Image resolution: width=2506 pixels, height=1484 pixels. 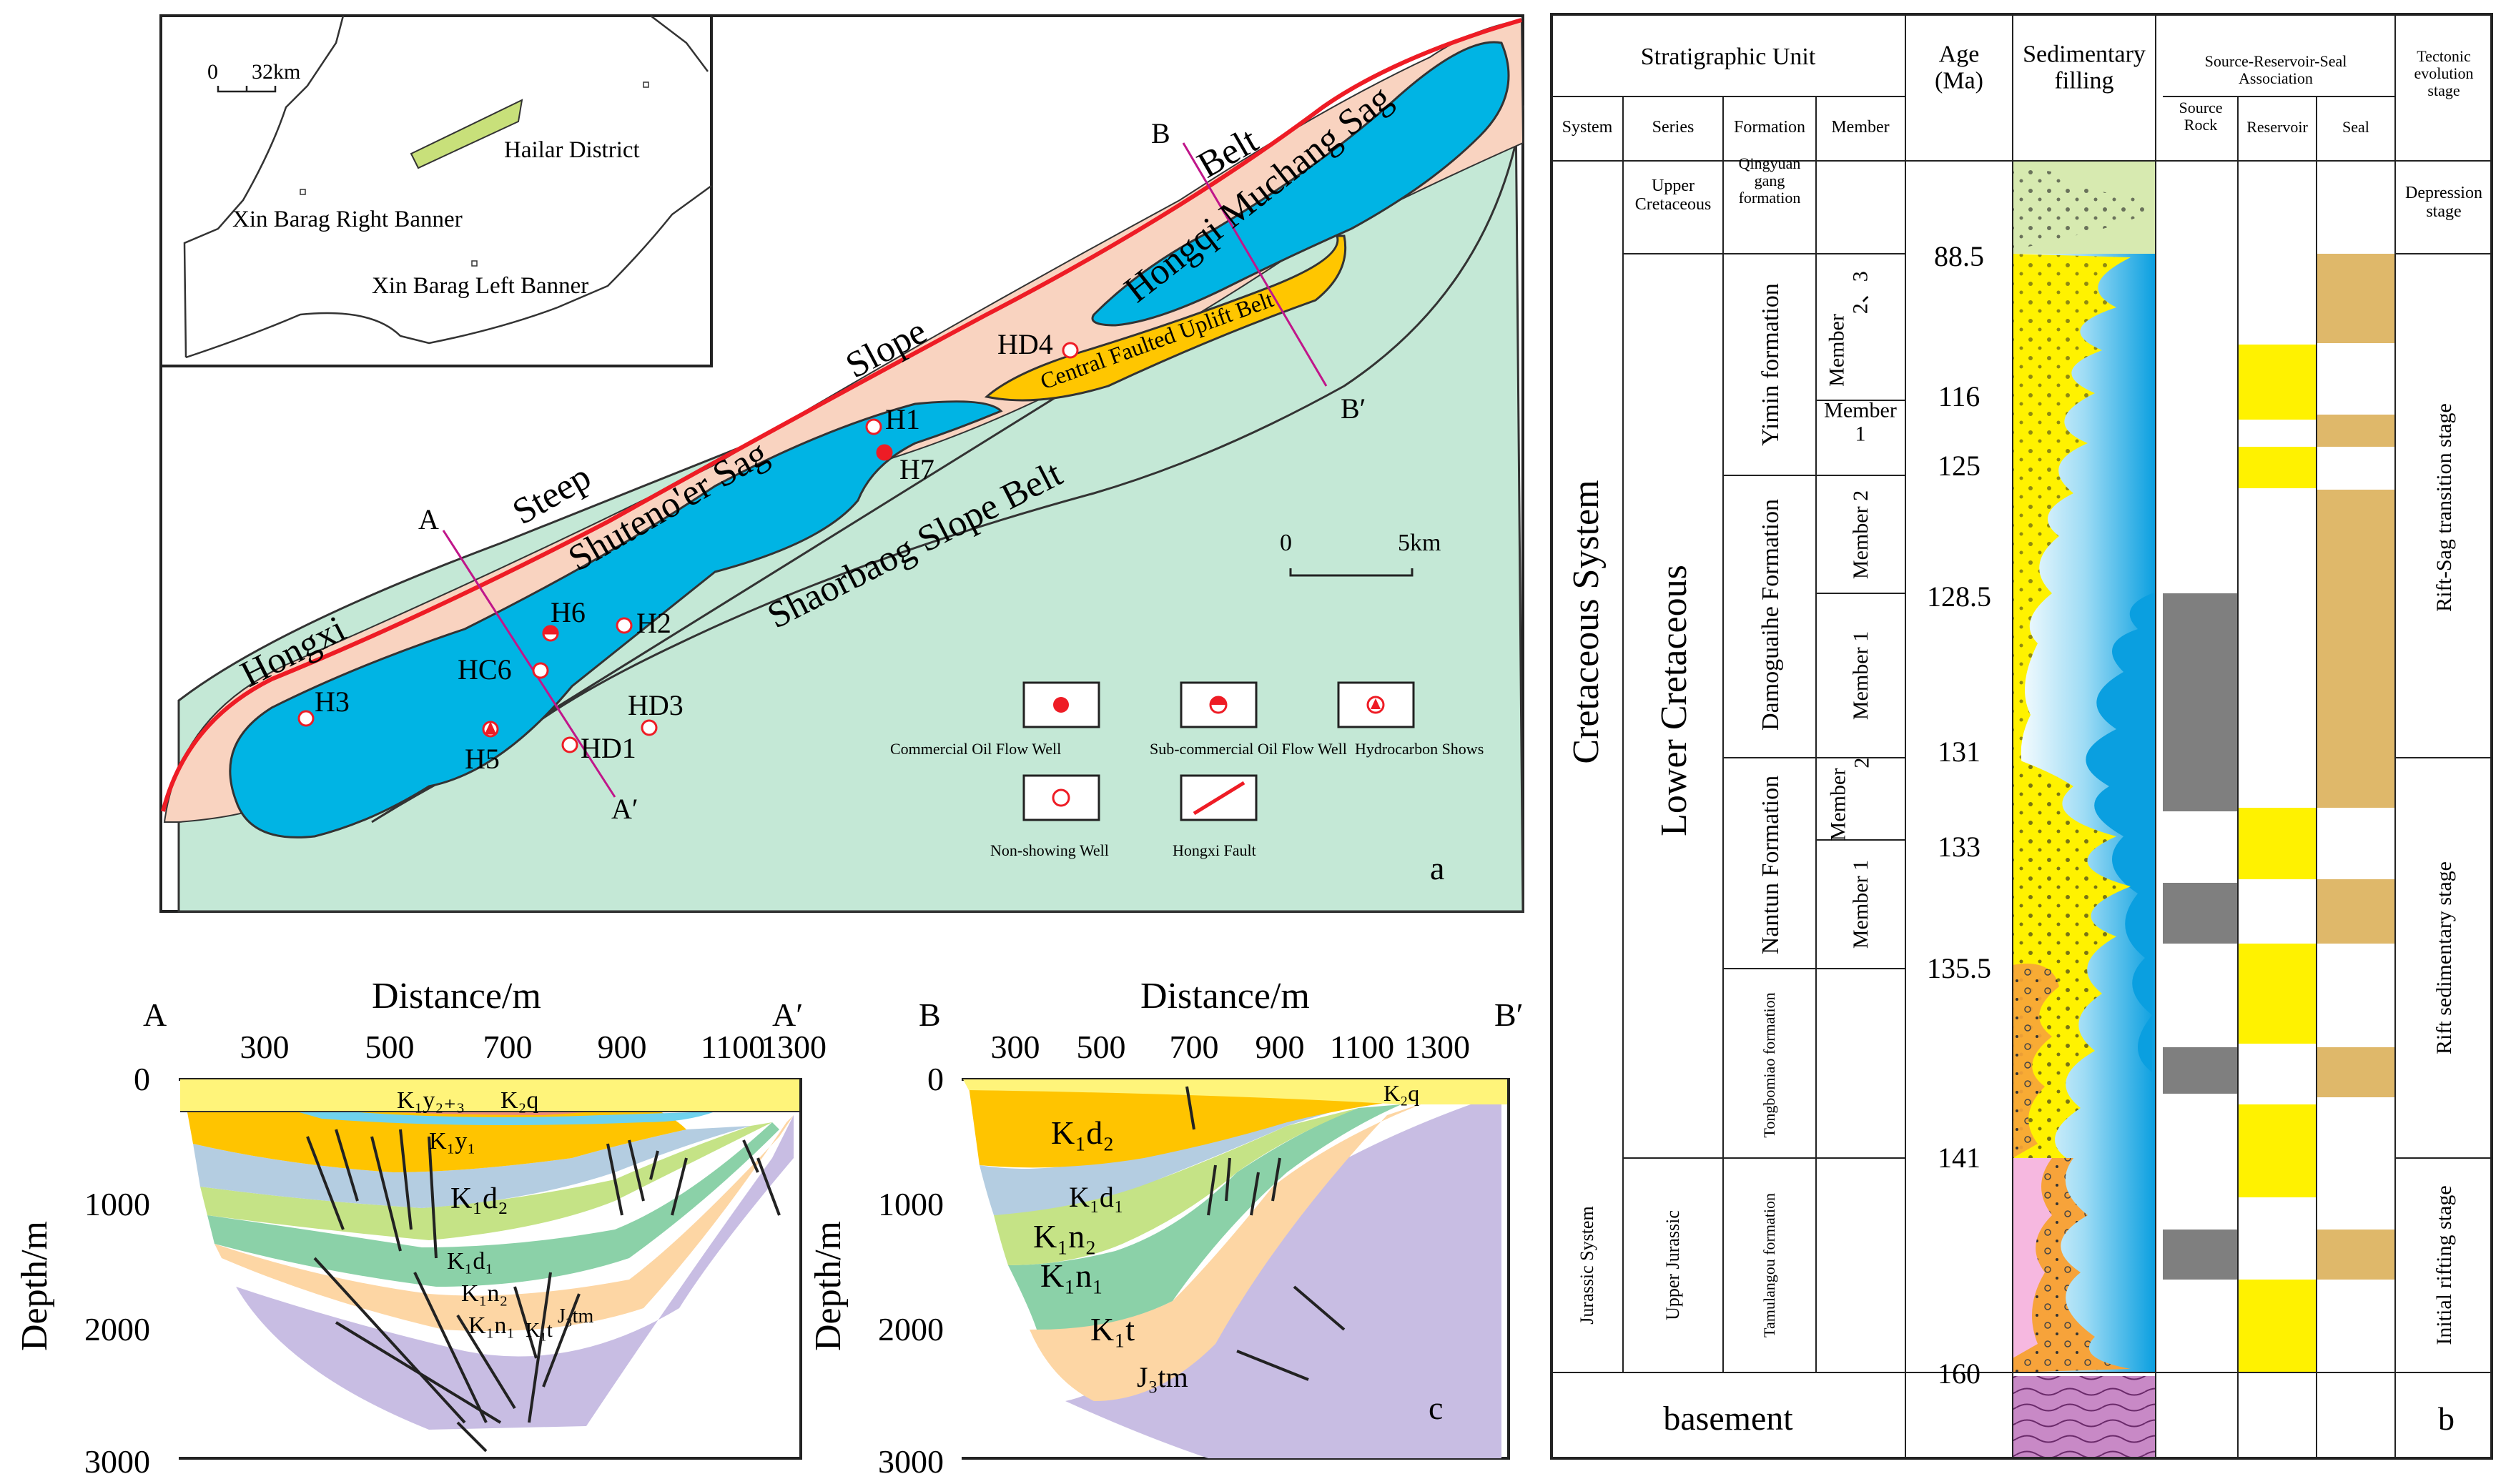 I want to click on aa-unit-k1y23: K₁y₂₊₃, so click(x=431, y=1100).